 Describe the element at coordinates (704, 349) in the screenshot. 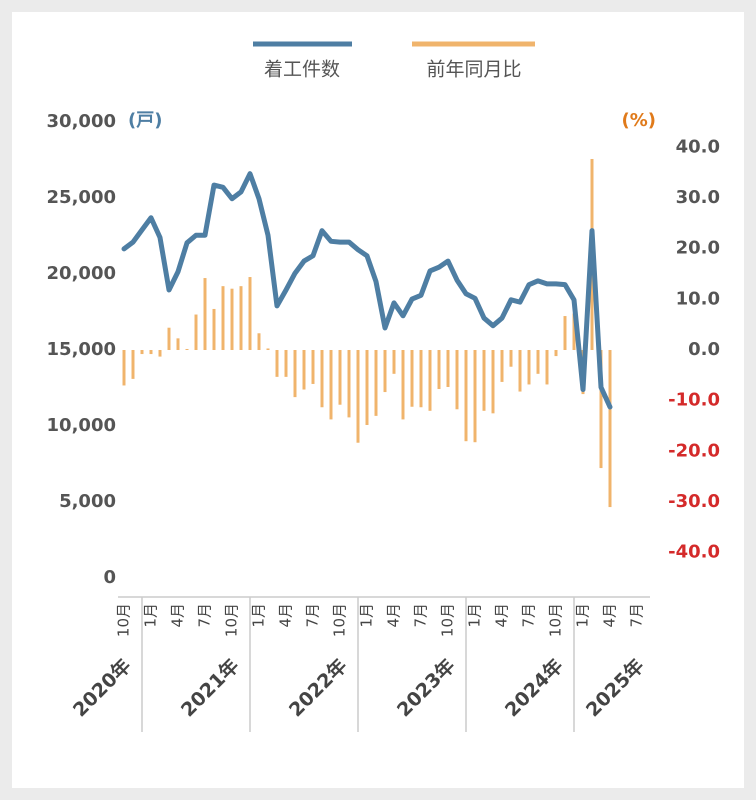

I see `y2-tick-label: 0.0` at that location.